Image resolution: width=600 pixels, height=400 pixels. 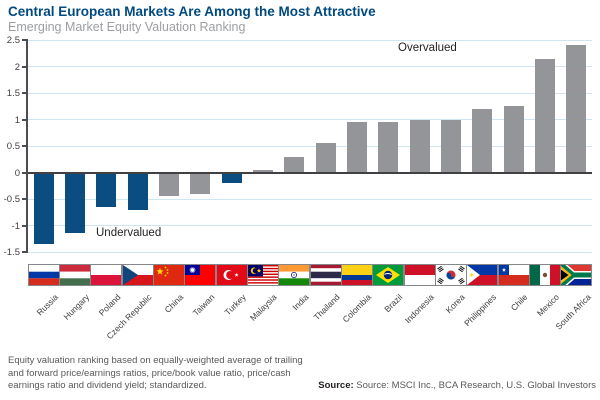 I want to click on y-tick-label: 0, so click(x=17, y=173).